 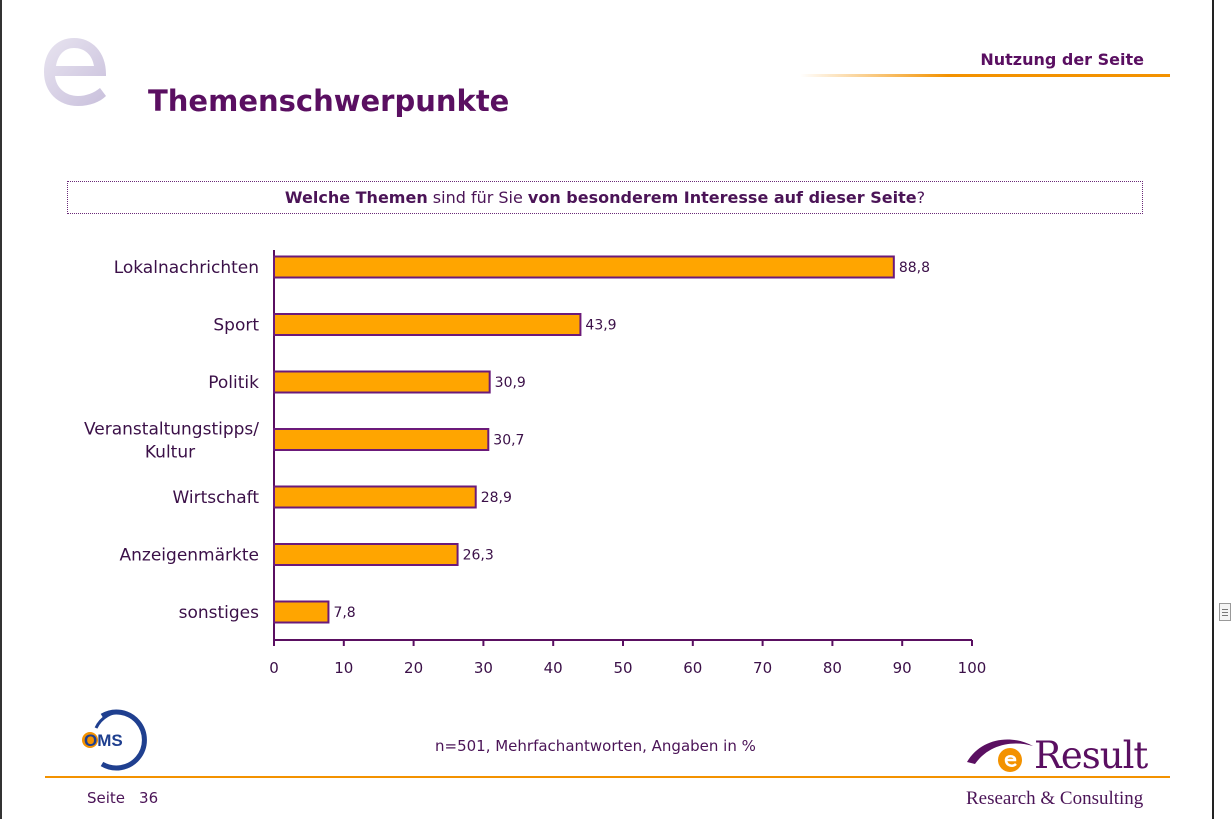 I want to click on question-text-bold-1: Welche Themen, so click(x=356, y=197).